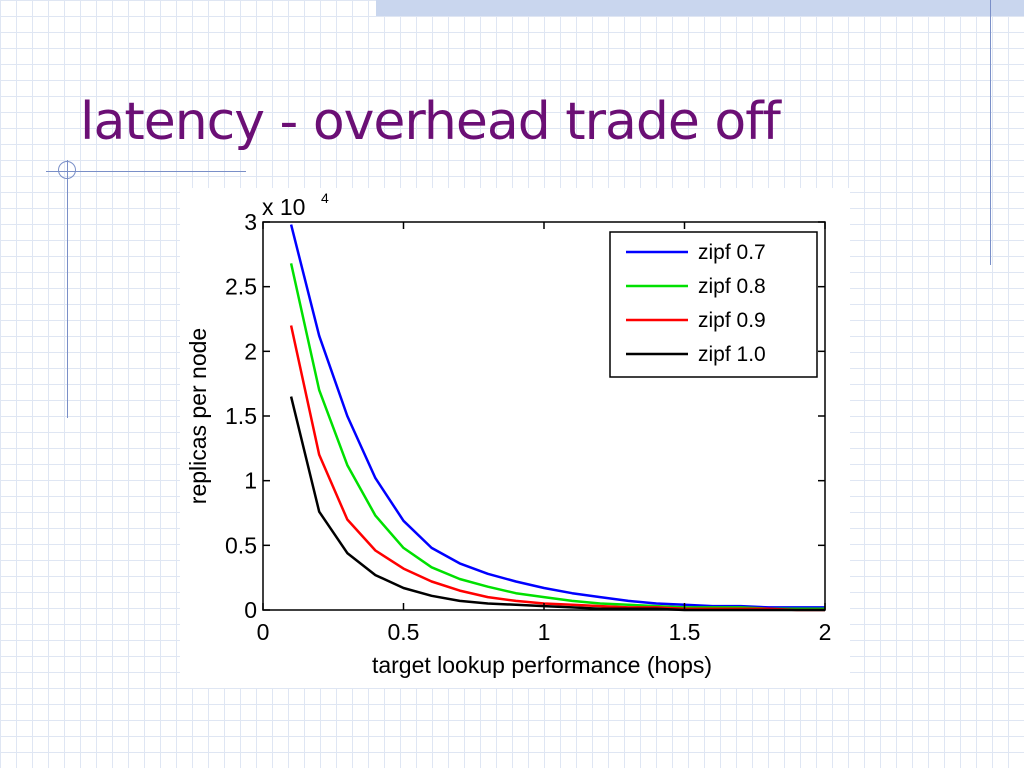 This screenshot has height=768, width=1024. Describe the element at coordinates (404, 632) in the screenshot. I see `x-tick-label: 0.5` at that location.